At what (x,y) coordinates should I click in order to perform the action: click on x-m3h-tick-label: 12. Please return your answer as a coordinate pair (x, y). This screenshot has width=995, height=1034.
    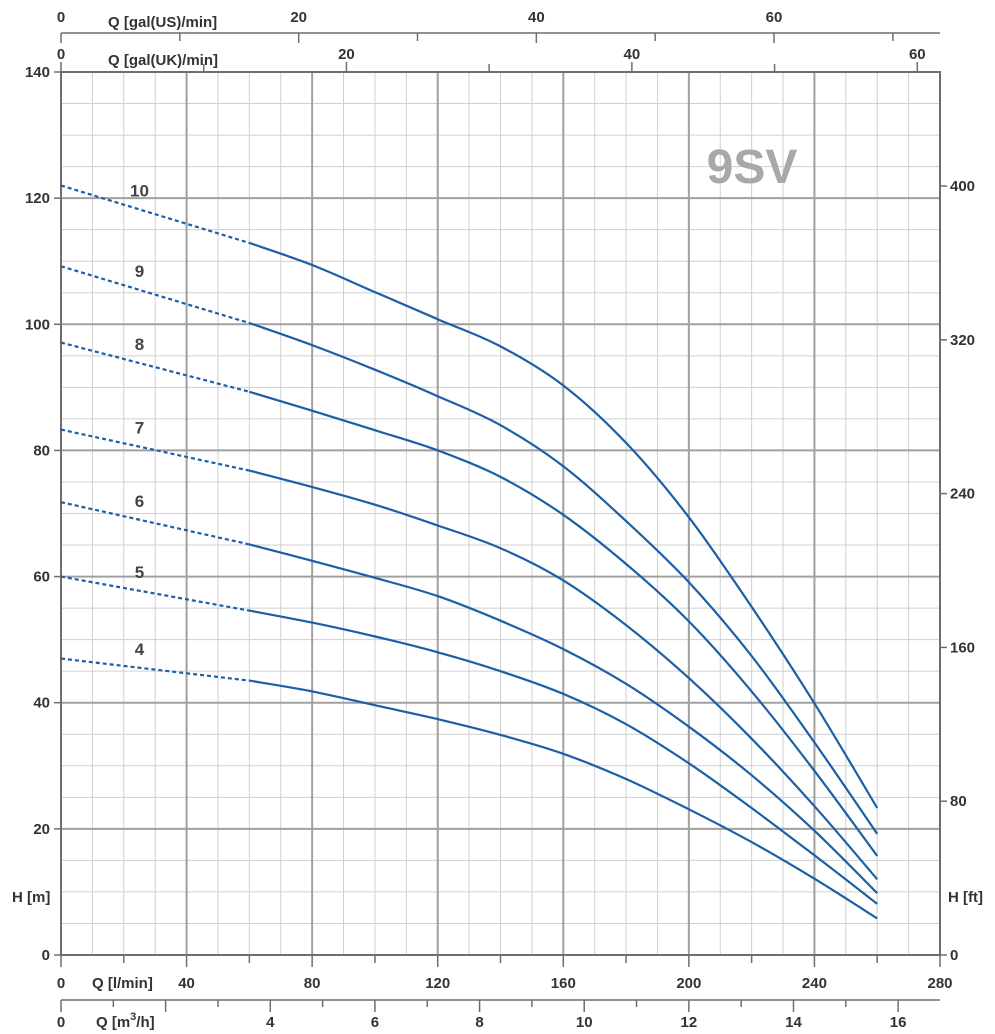
    Looking at the image, I should click on (689, 1022).